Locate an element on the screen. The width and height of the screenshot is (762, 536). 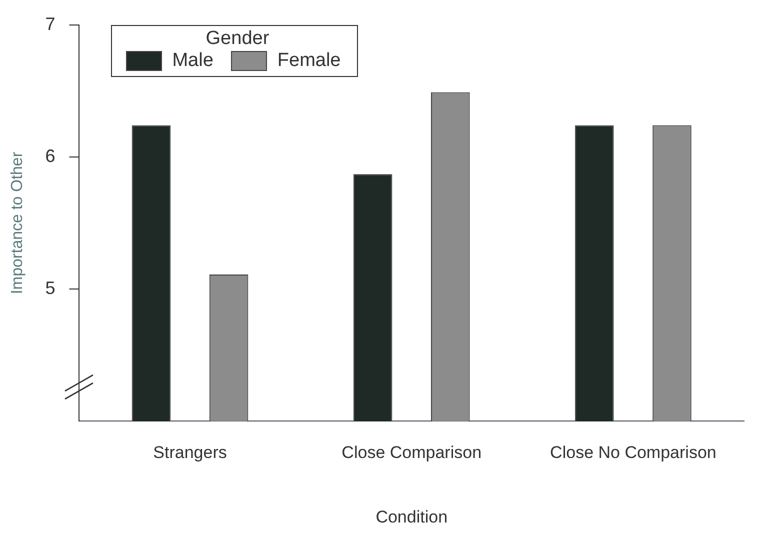
legend-title: Gender is located at coordinates (237, 39).